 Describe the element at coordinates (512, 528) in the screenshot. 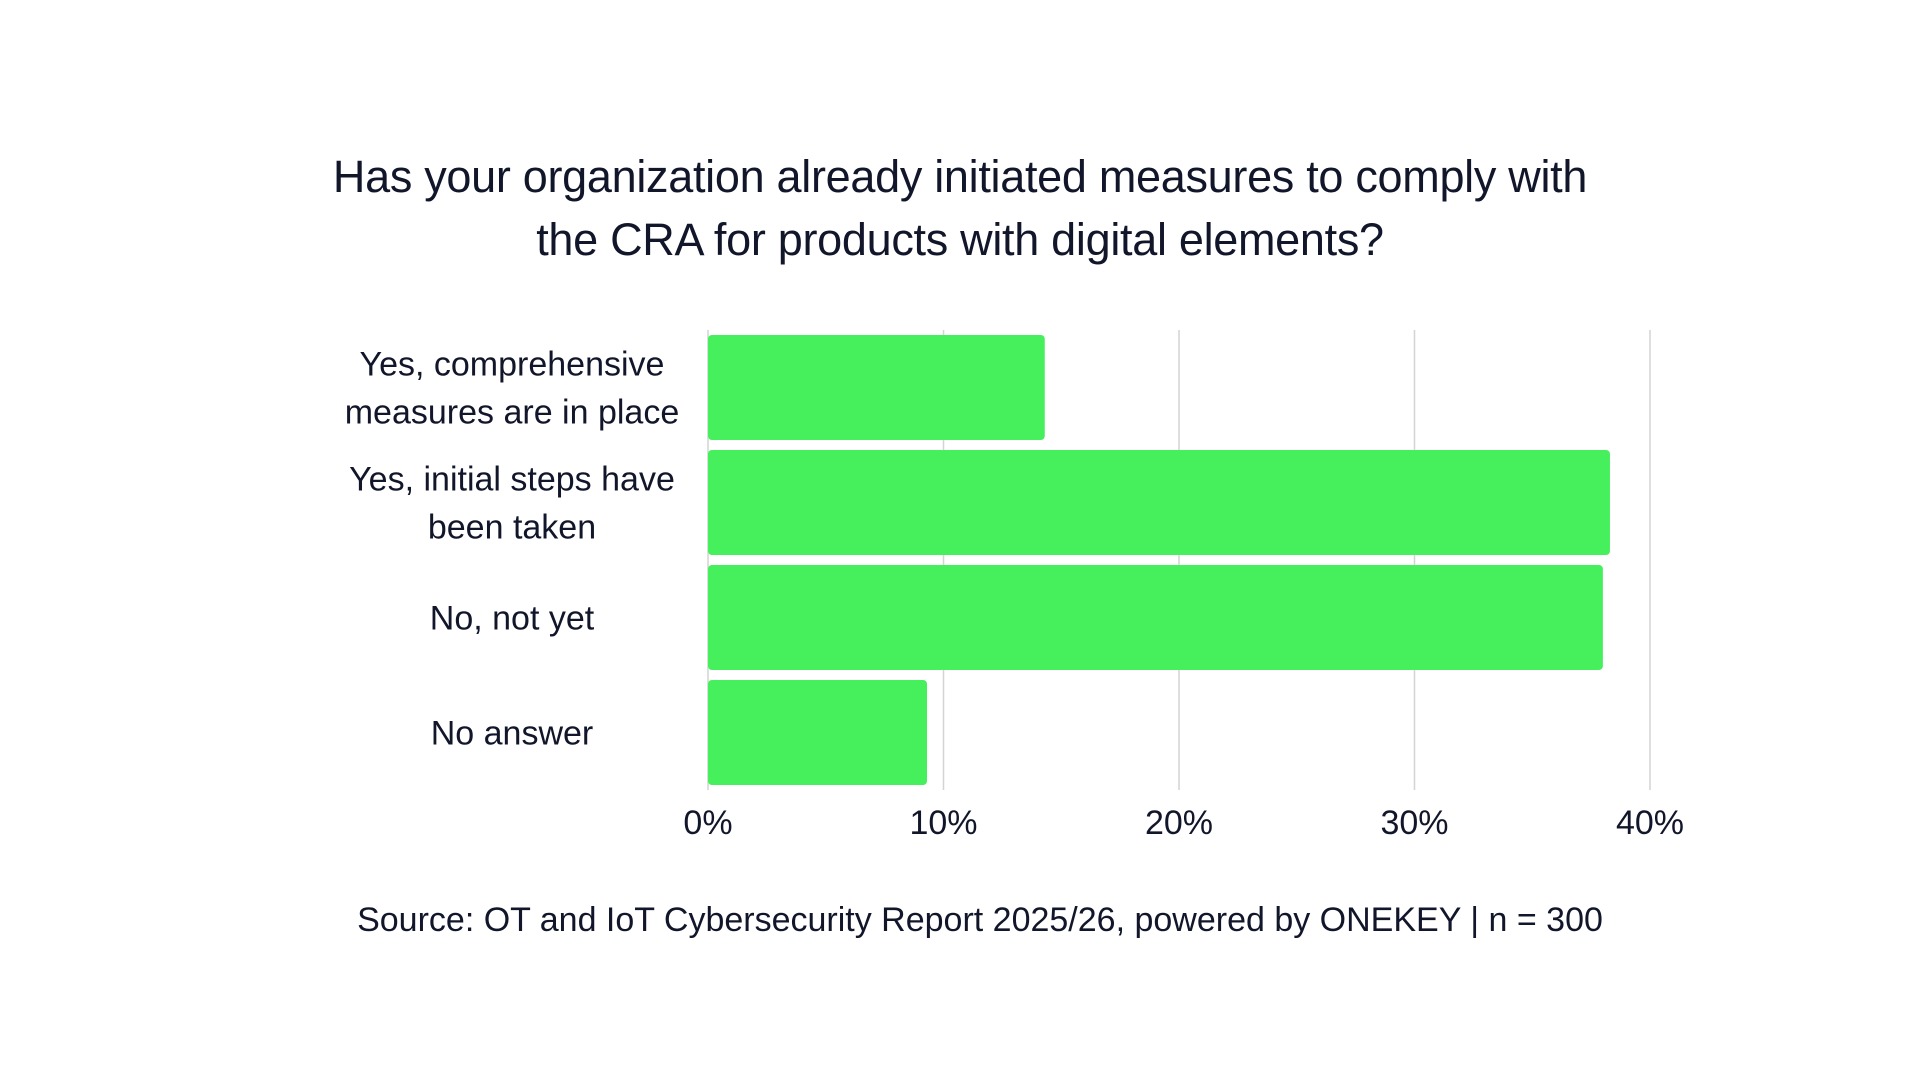

I see `category-label-1-line-1: been taken` at that location.